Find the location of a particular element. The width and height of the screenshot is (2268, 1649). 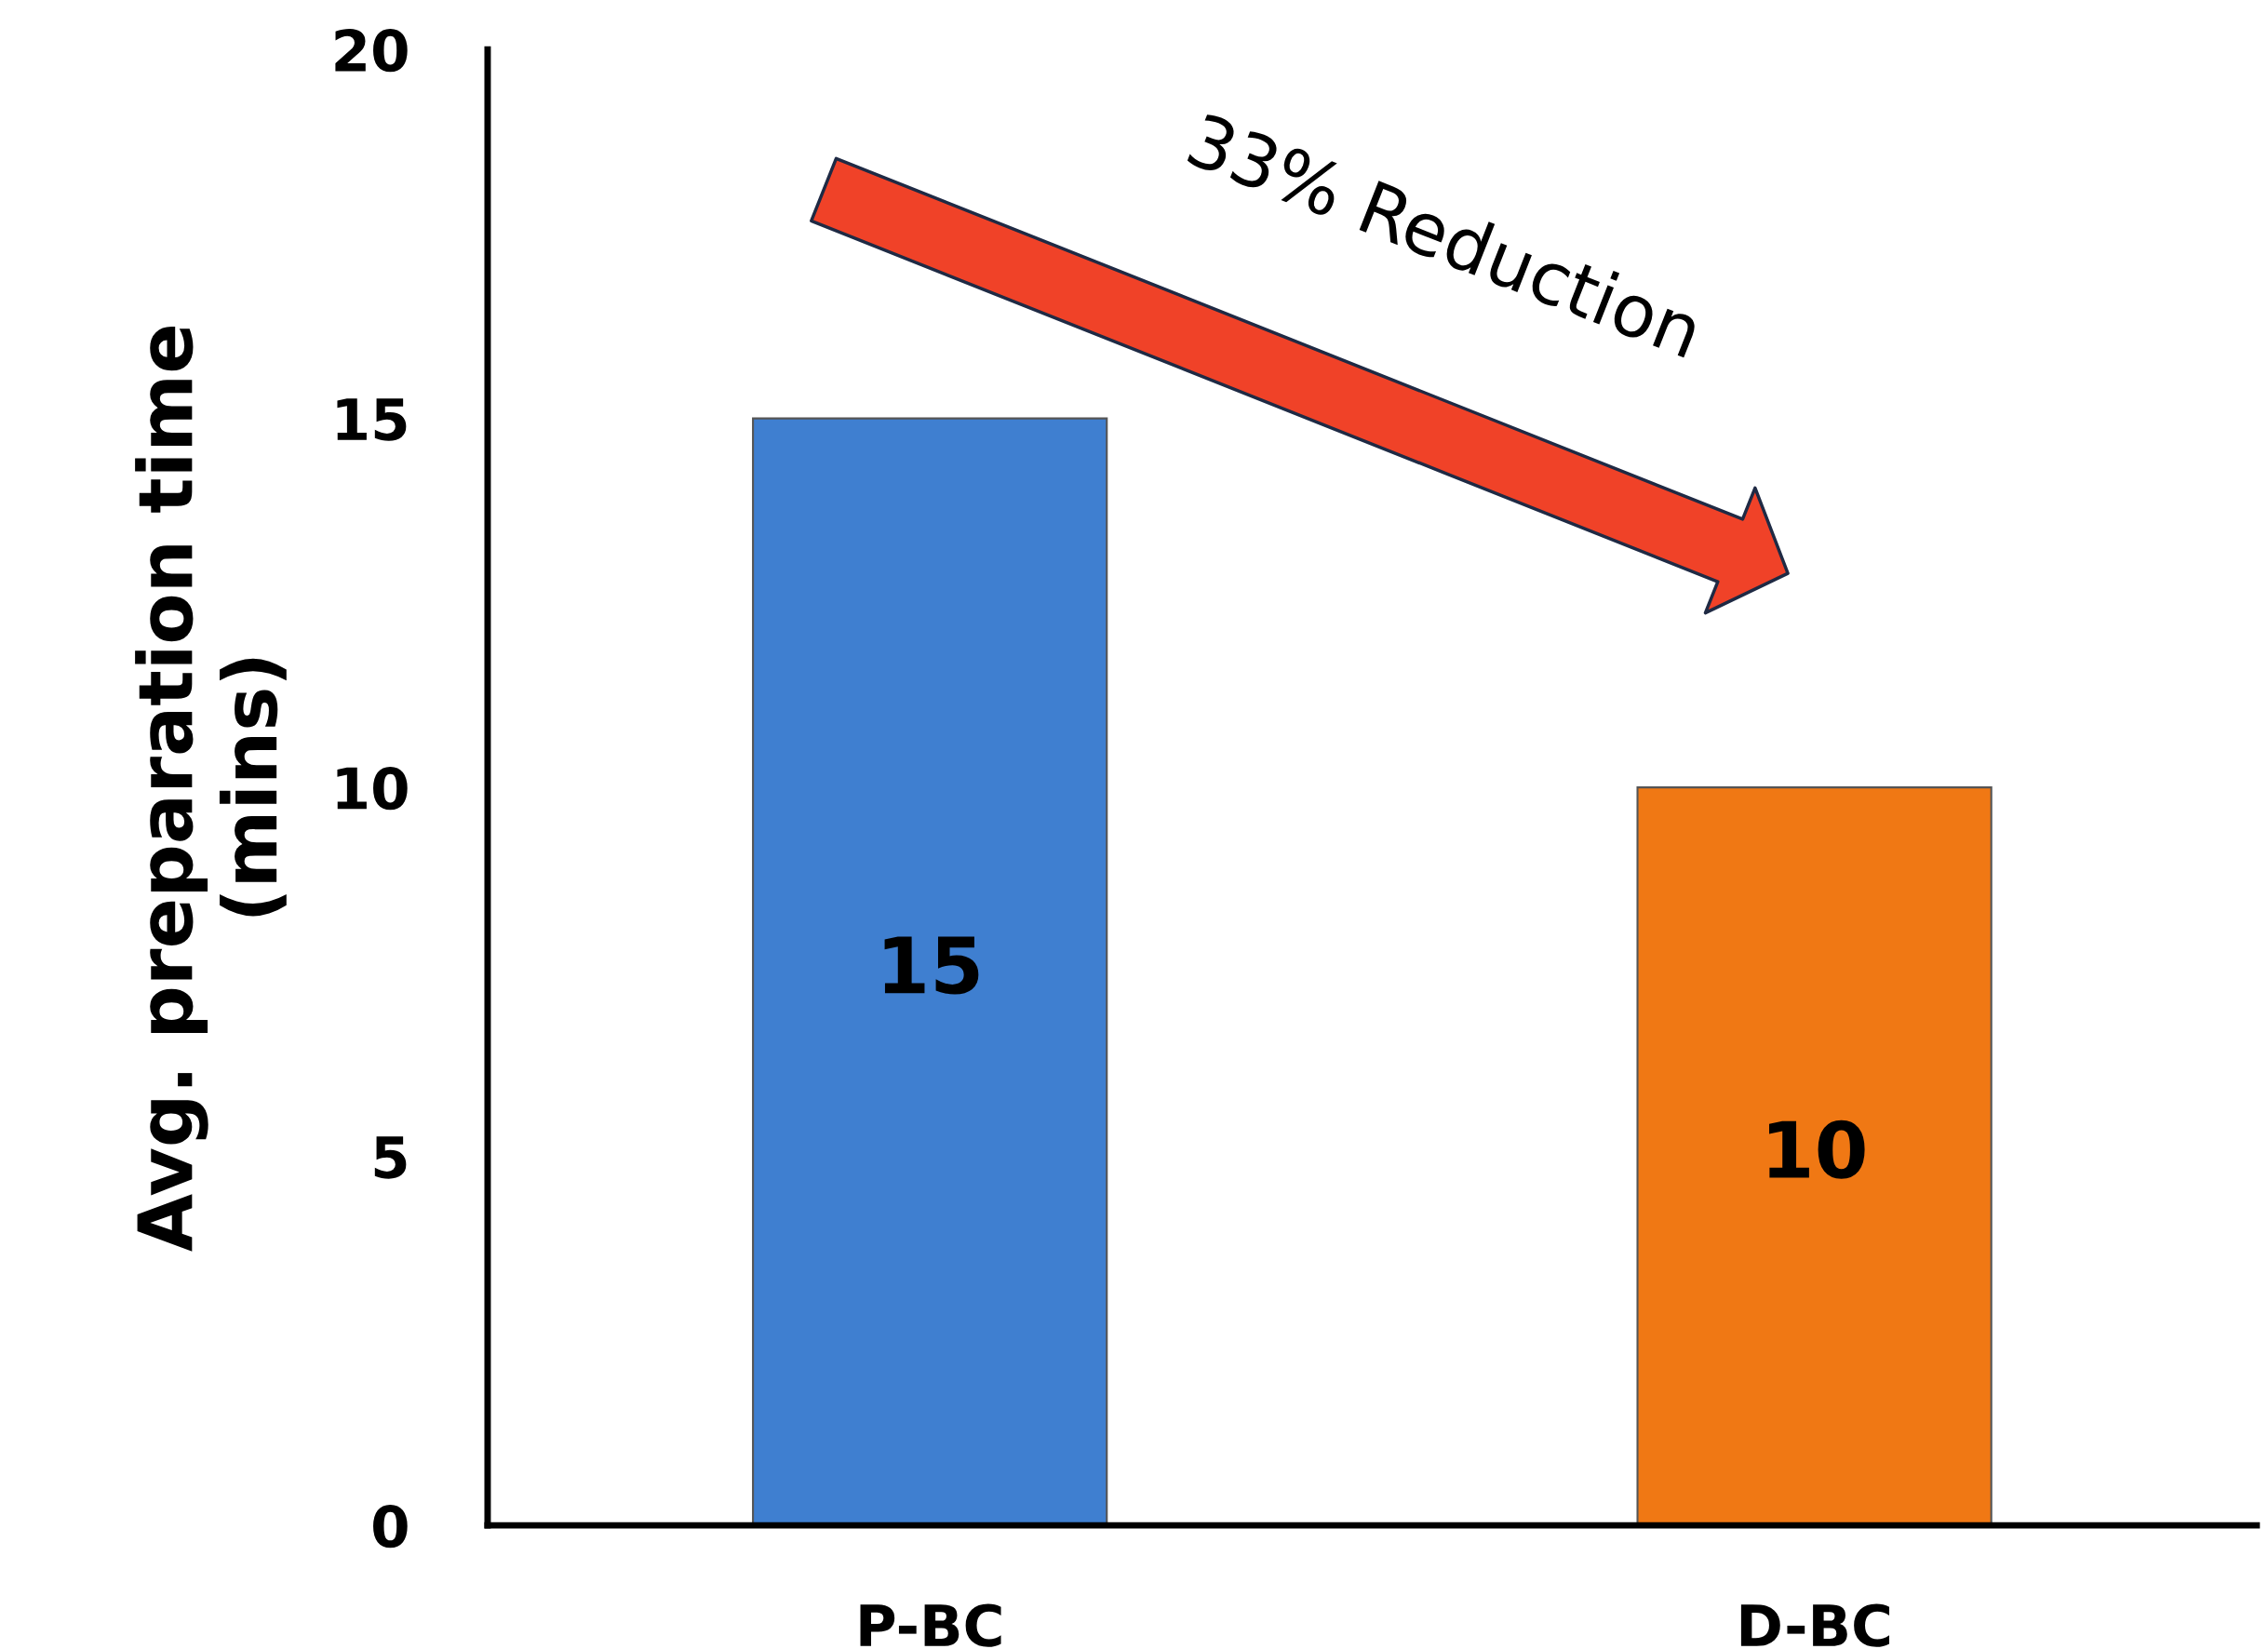

y-tick-label: 5 is located at coordinates (390, 1157).